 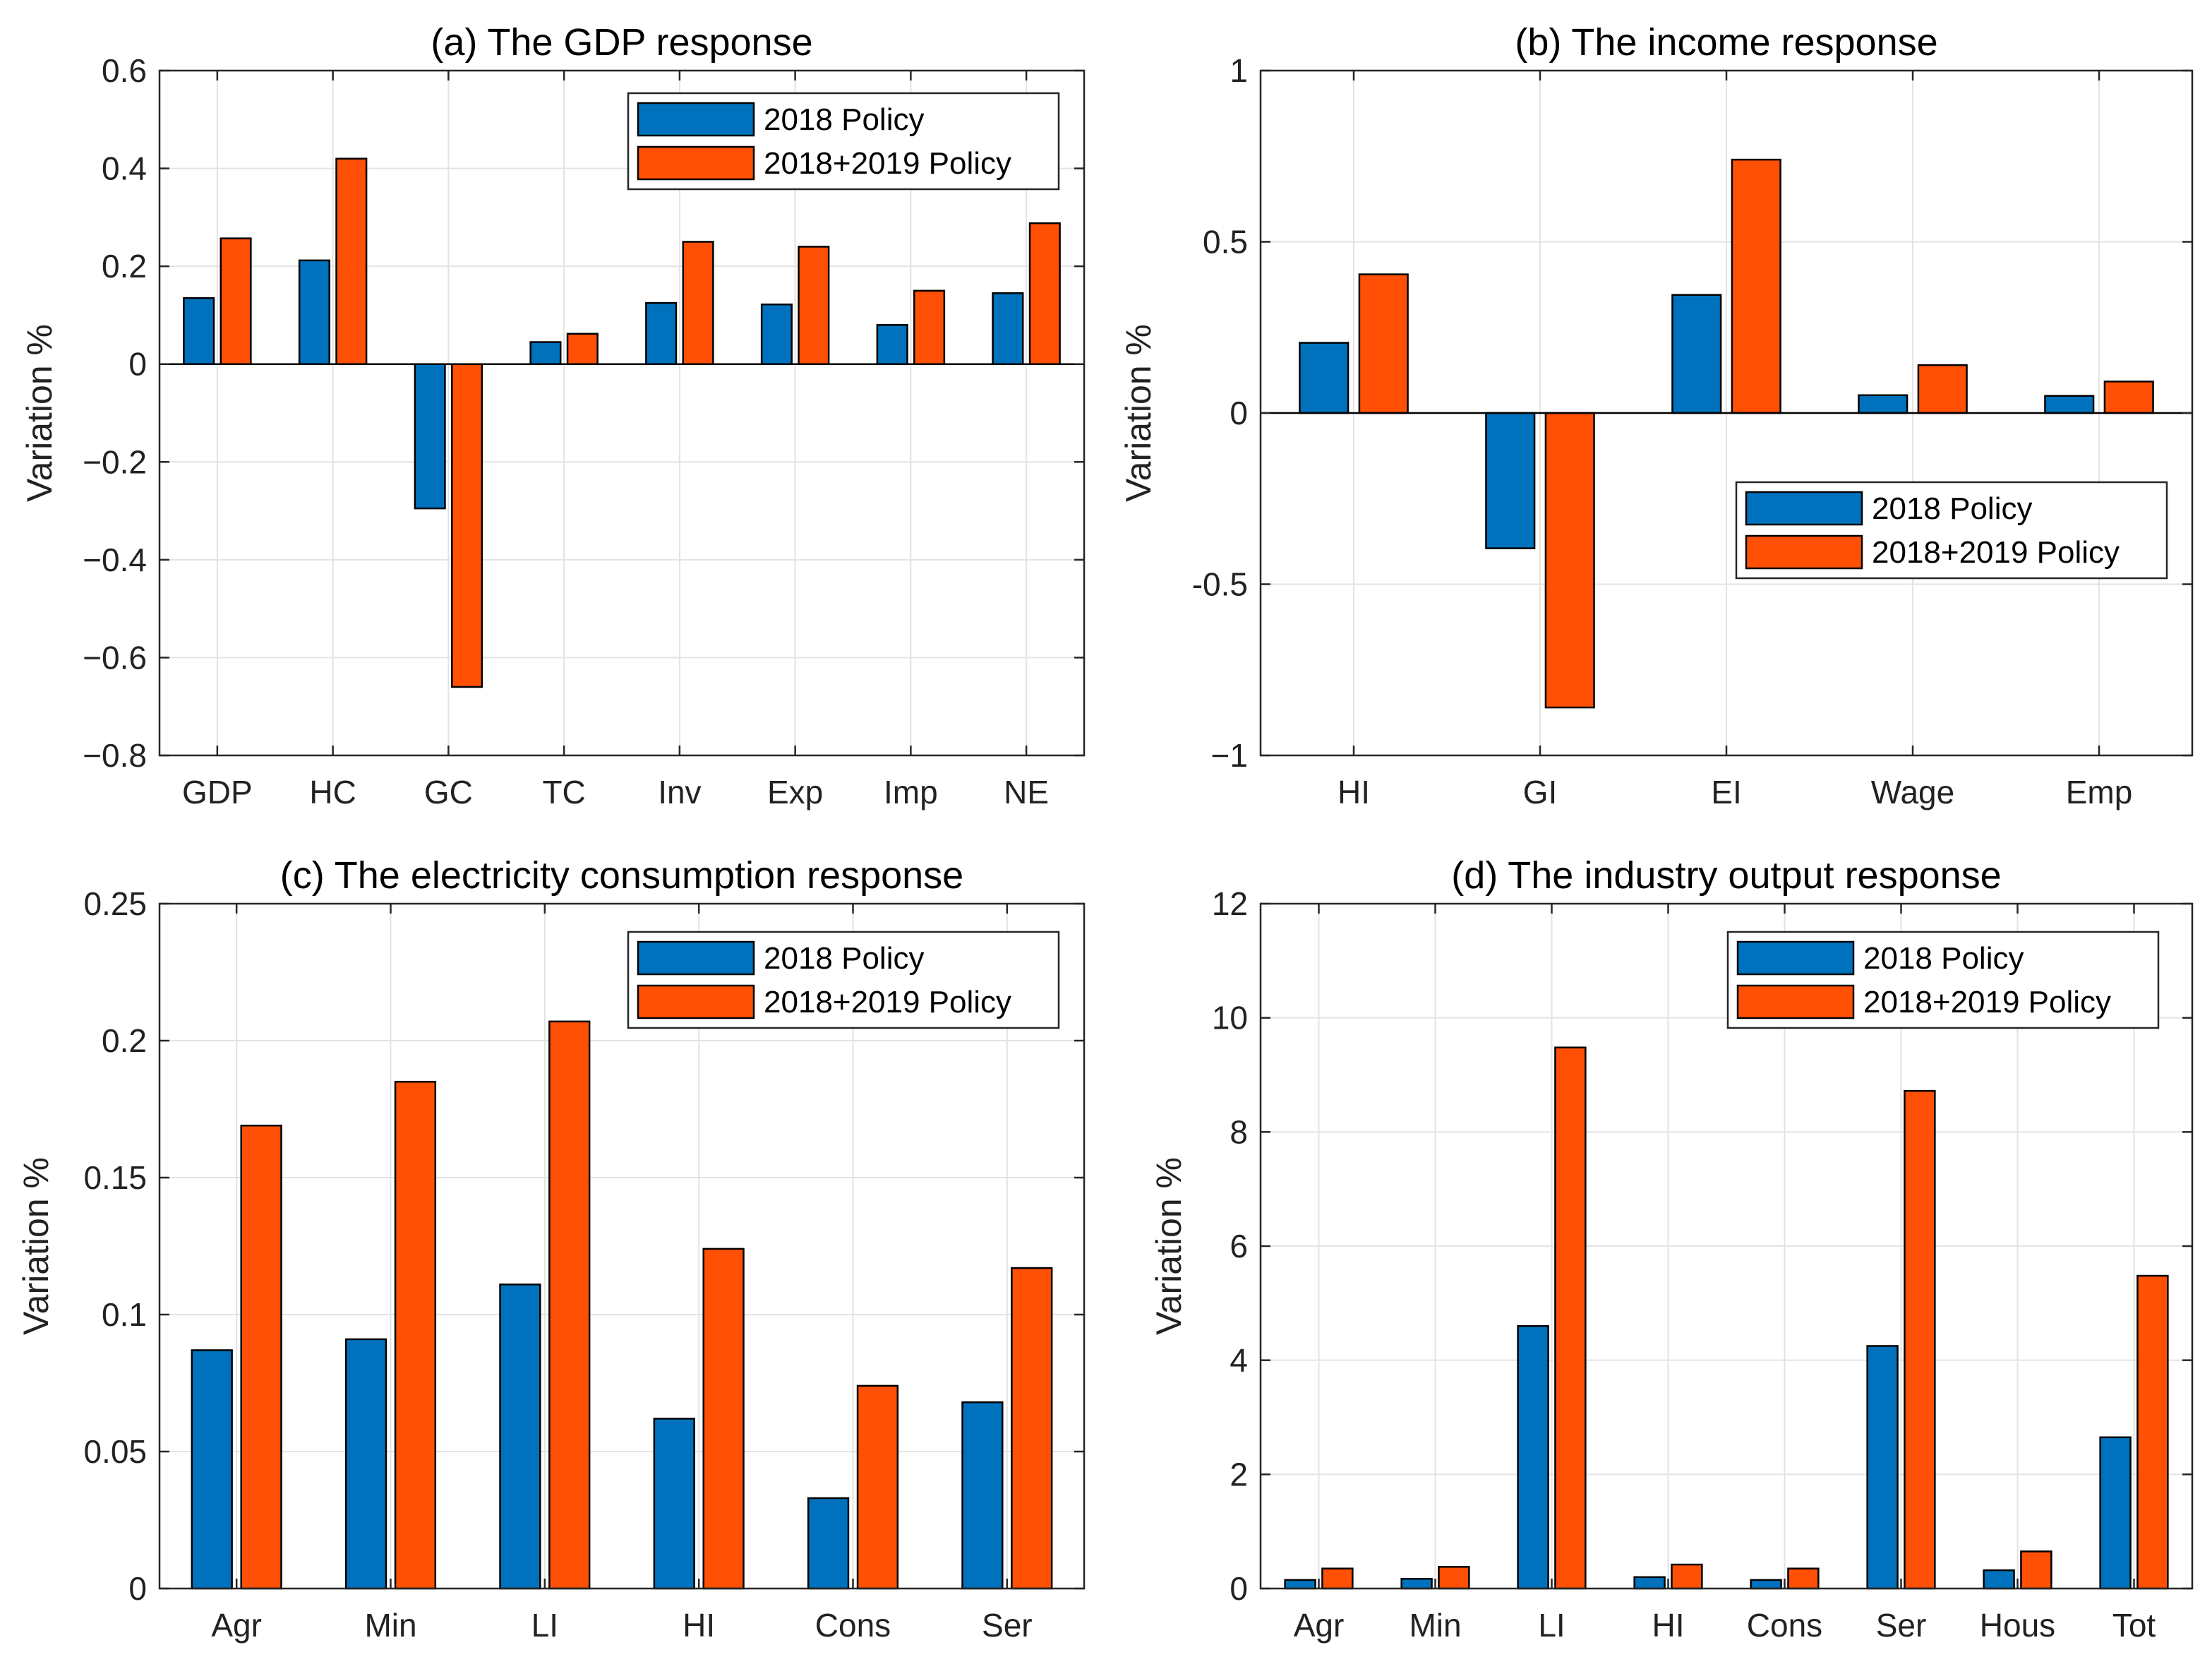 I want to click on bar-series1-exp, so click(x=777, y=334).